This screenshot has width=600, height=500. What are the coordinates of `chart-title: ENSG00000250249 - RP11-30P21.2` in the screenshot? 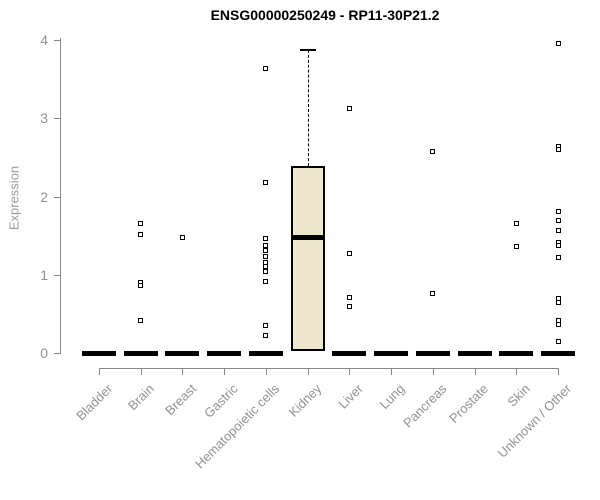 It's located at (325, 15).